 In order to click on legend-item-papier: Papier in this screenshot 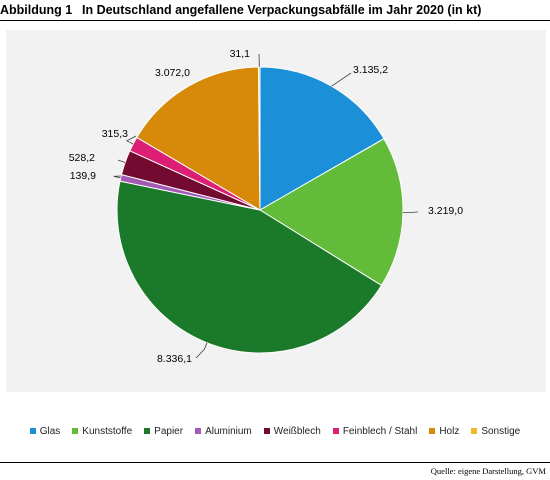, I will do `click(163, 431)`.